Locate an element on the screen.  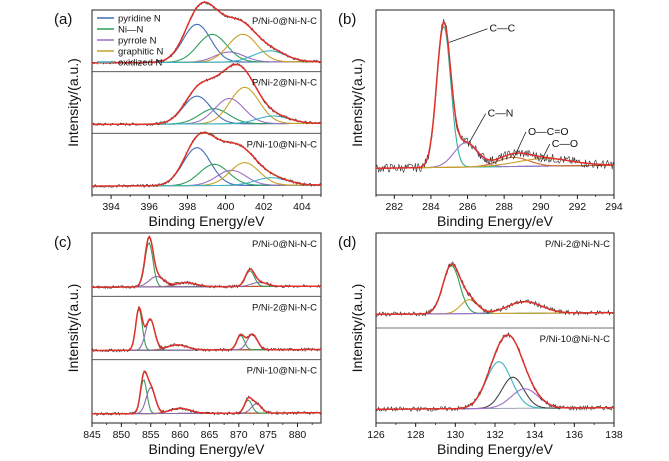
x-tick-label: 128 is located at coordinates (416, 435).